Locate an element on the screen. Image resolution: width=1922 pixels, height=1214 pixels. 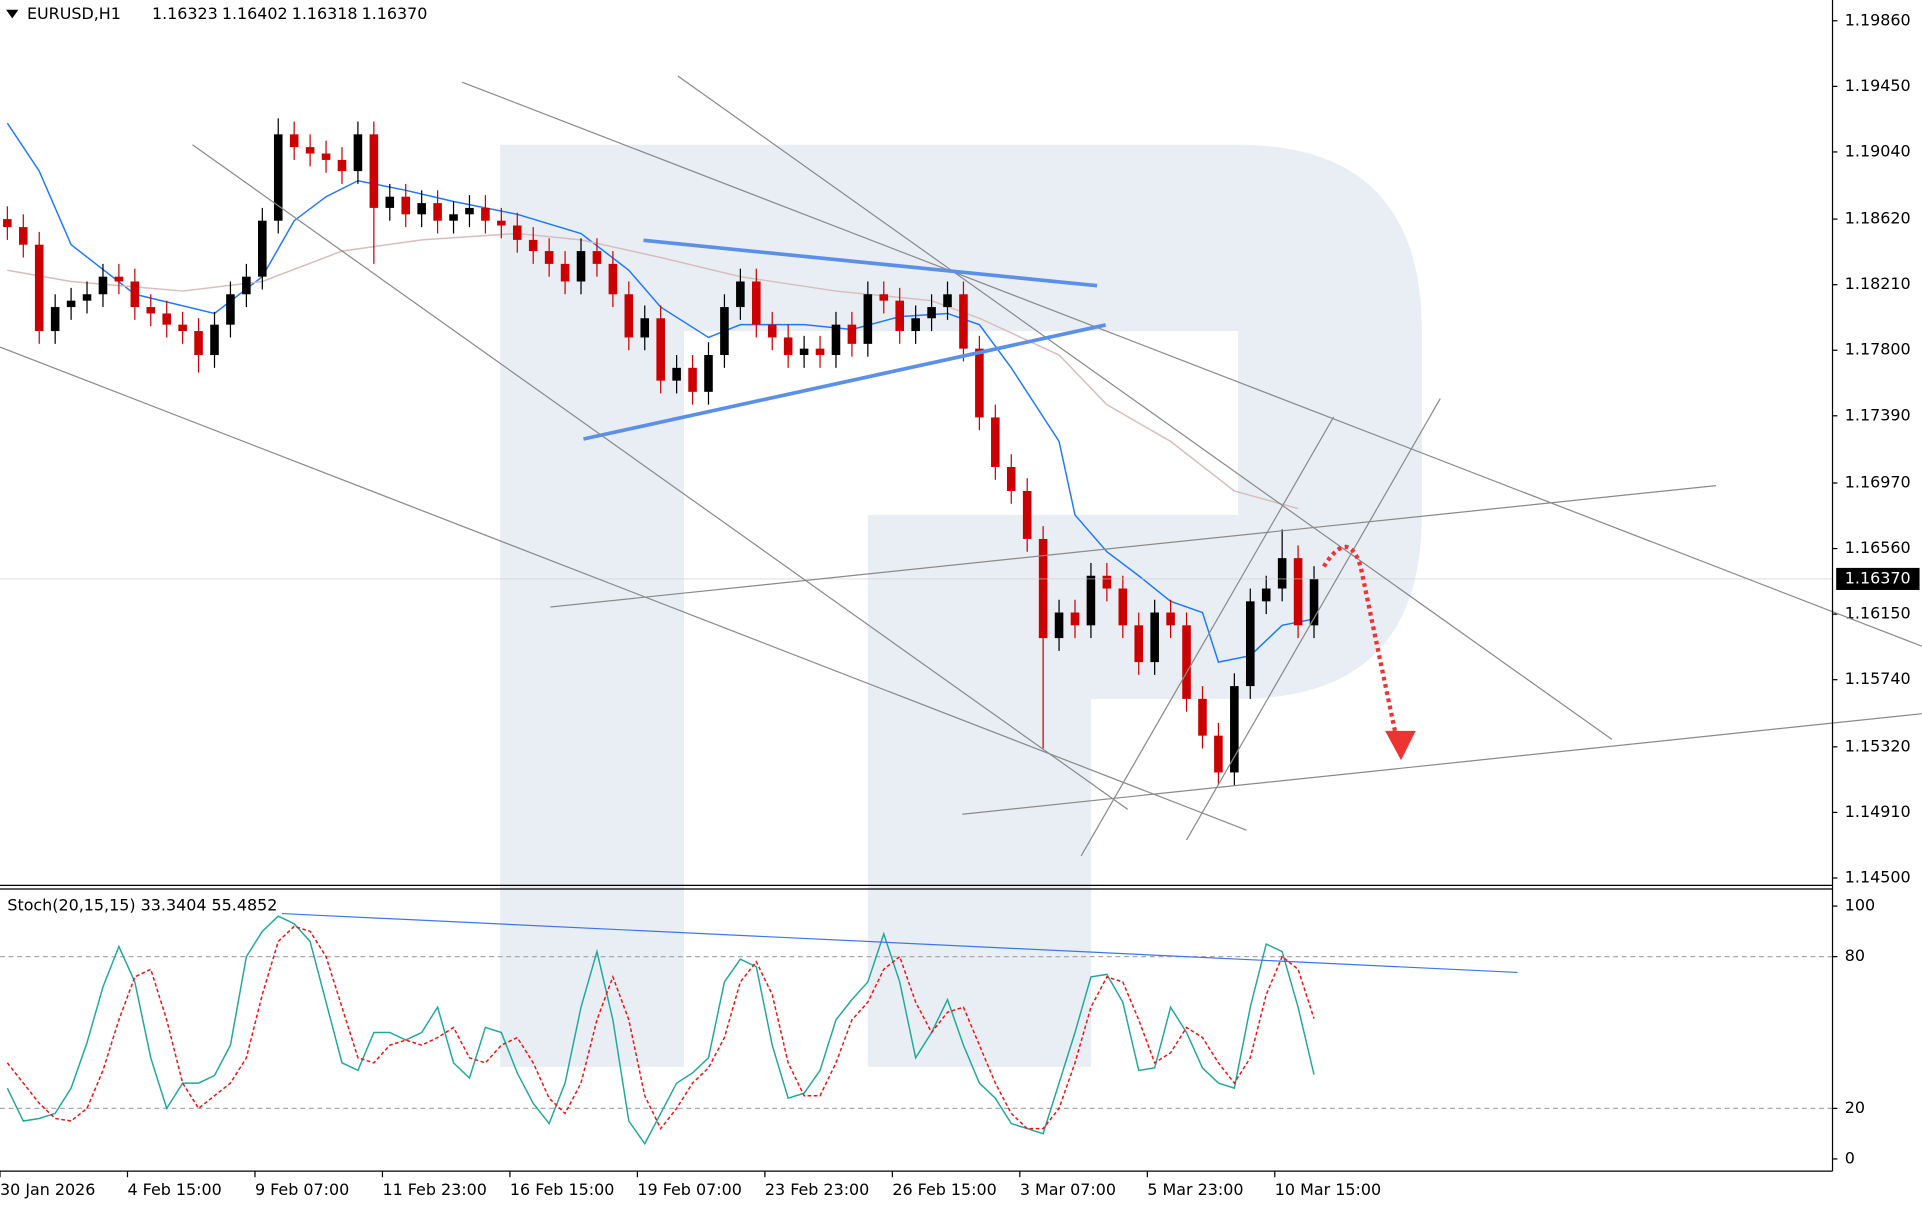
y-tick-label: 1.16150 is located at coordinates (1878, 613).